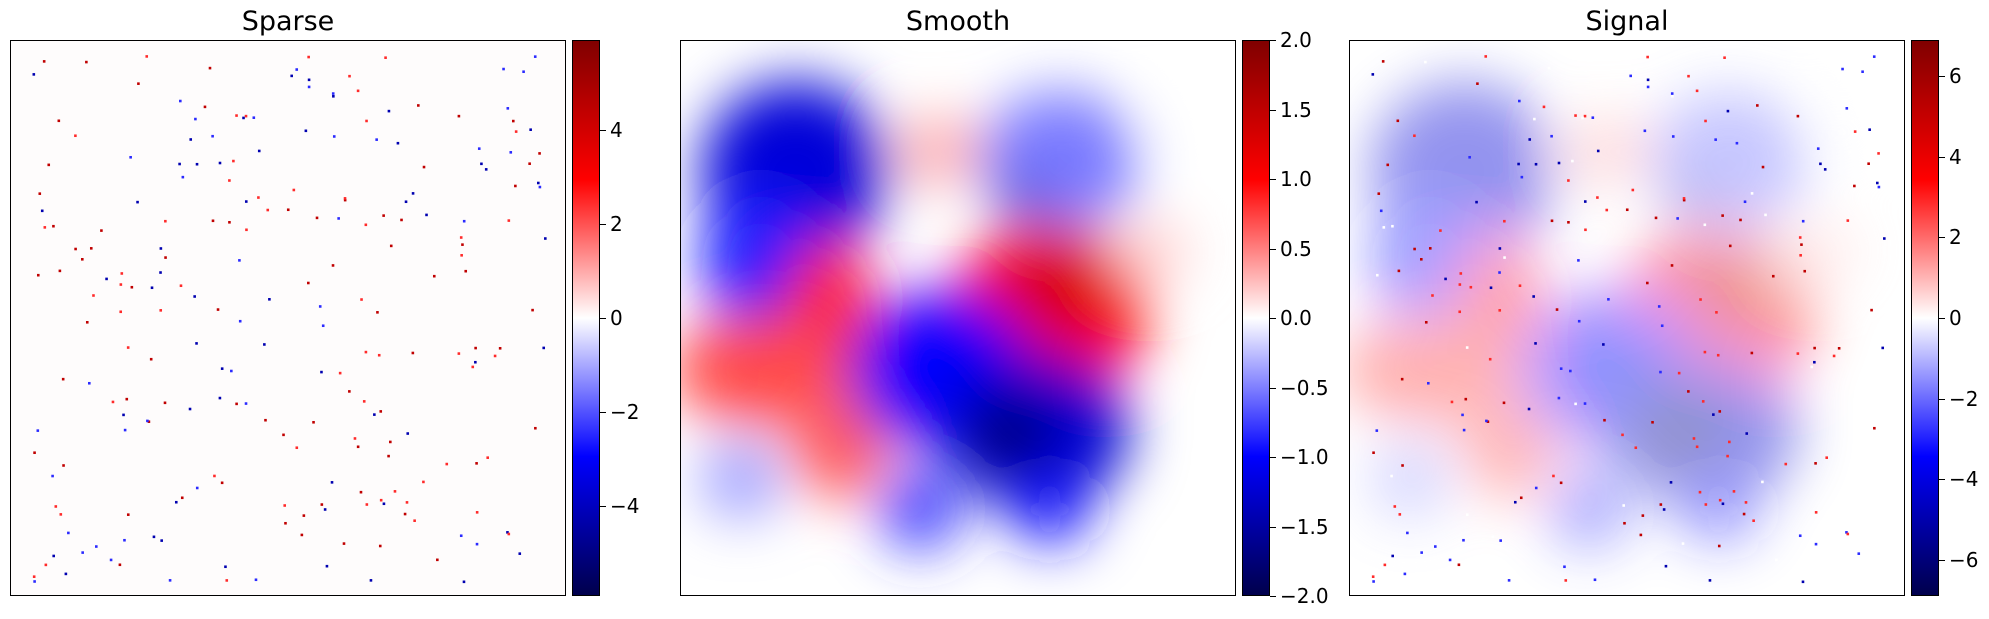  I want to click on colorbar-tick-label: 4, so click(1955, 156).